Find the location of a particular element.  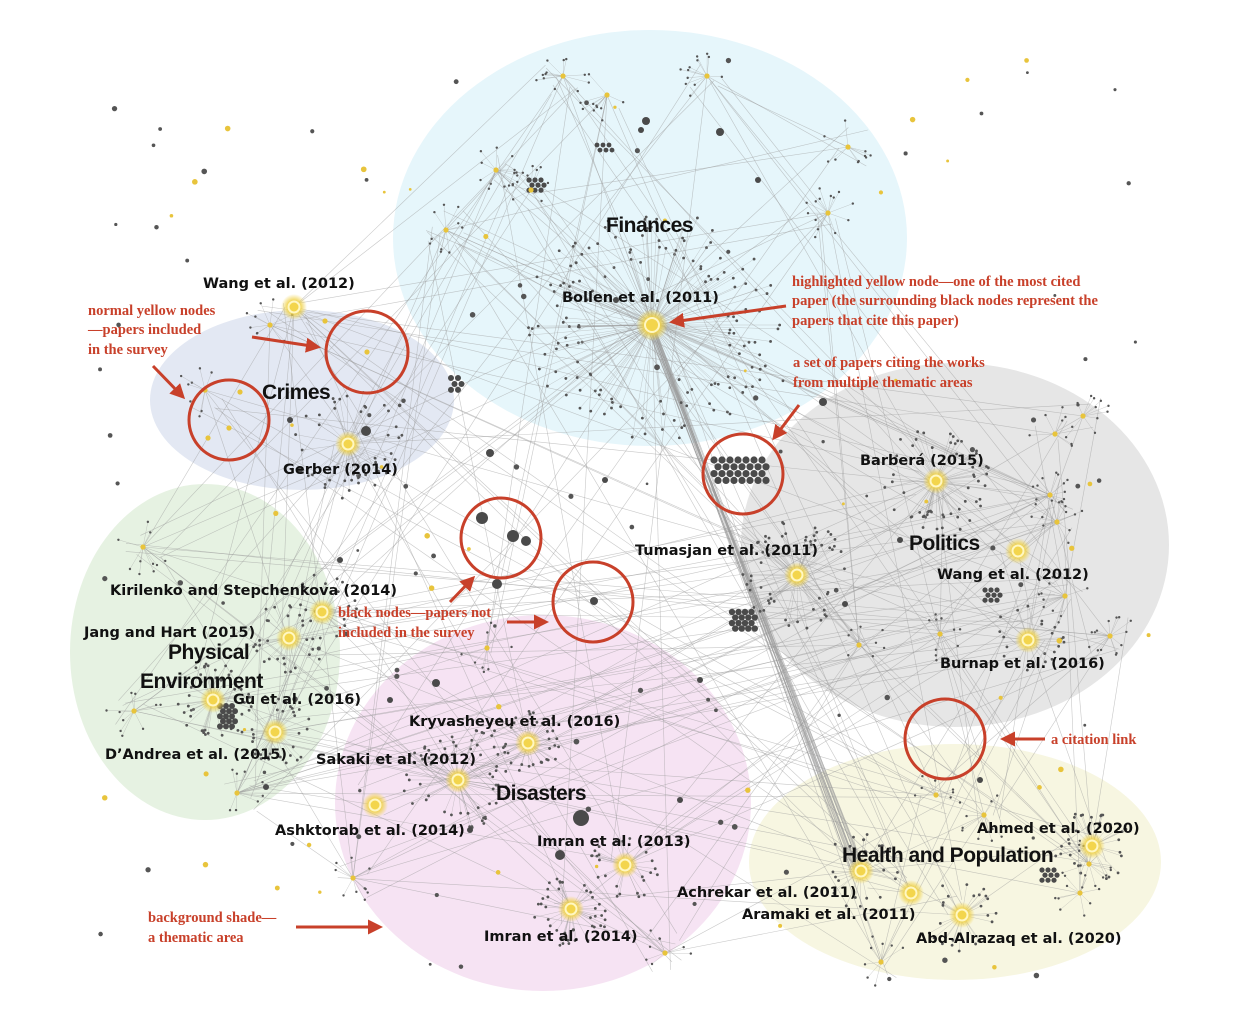

area-title-health: Health and Population is located at coordinates (947, 855).